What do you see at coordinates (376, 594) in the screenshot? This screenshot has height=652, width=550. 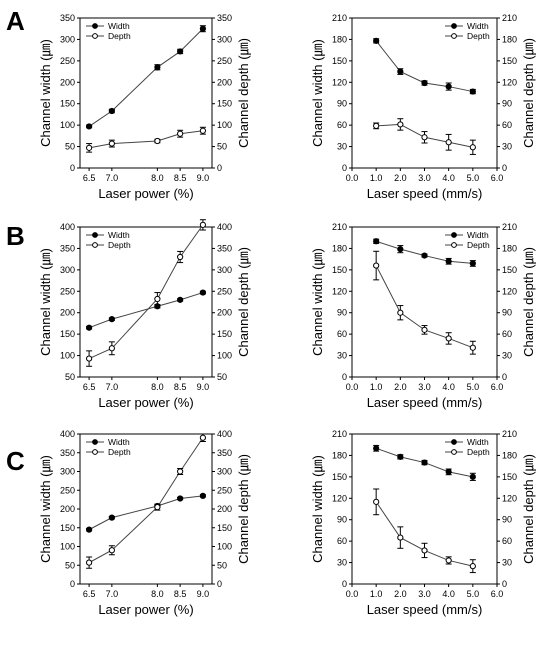 I see `x-tick-label: 1.0` at bounding box center [376, 594].